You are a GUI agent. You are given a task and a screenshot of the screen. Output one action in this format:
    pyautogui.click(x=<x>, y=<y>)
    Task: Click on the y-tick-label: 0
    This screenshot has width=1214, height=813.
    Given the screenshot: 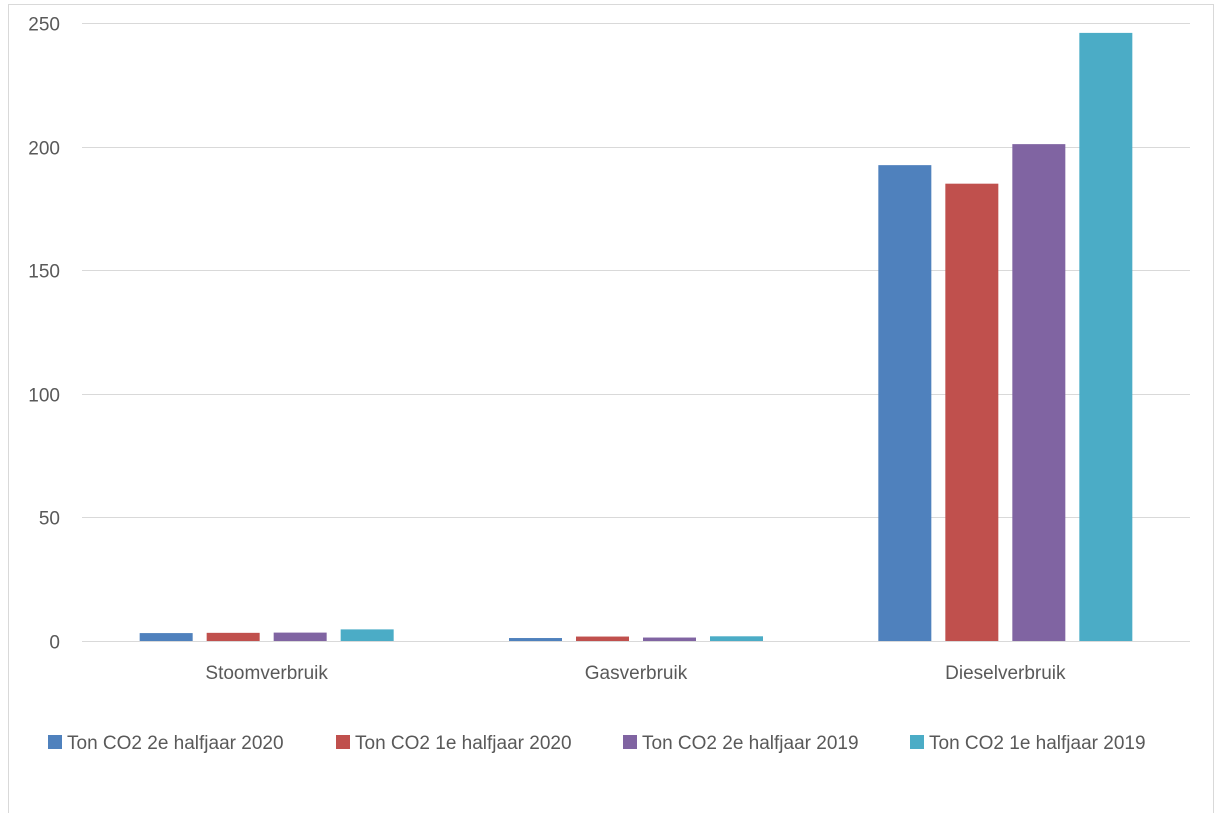 What is the action you would take?
    pyautogui.click(x=54, y=643)
    